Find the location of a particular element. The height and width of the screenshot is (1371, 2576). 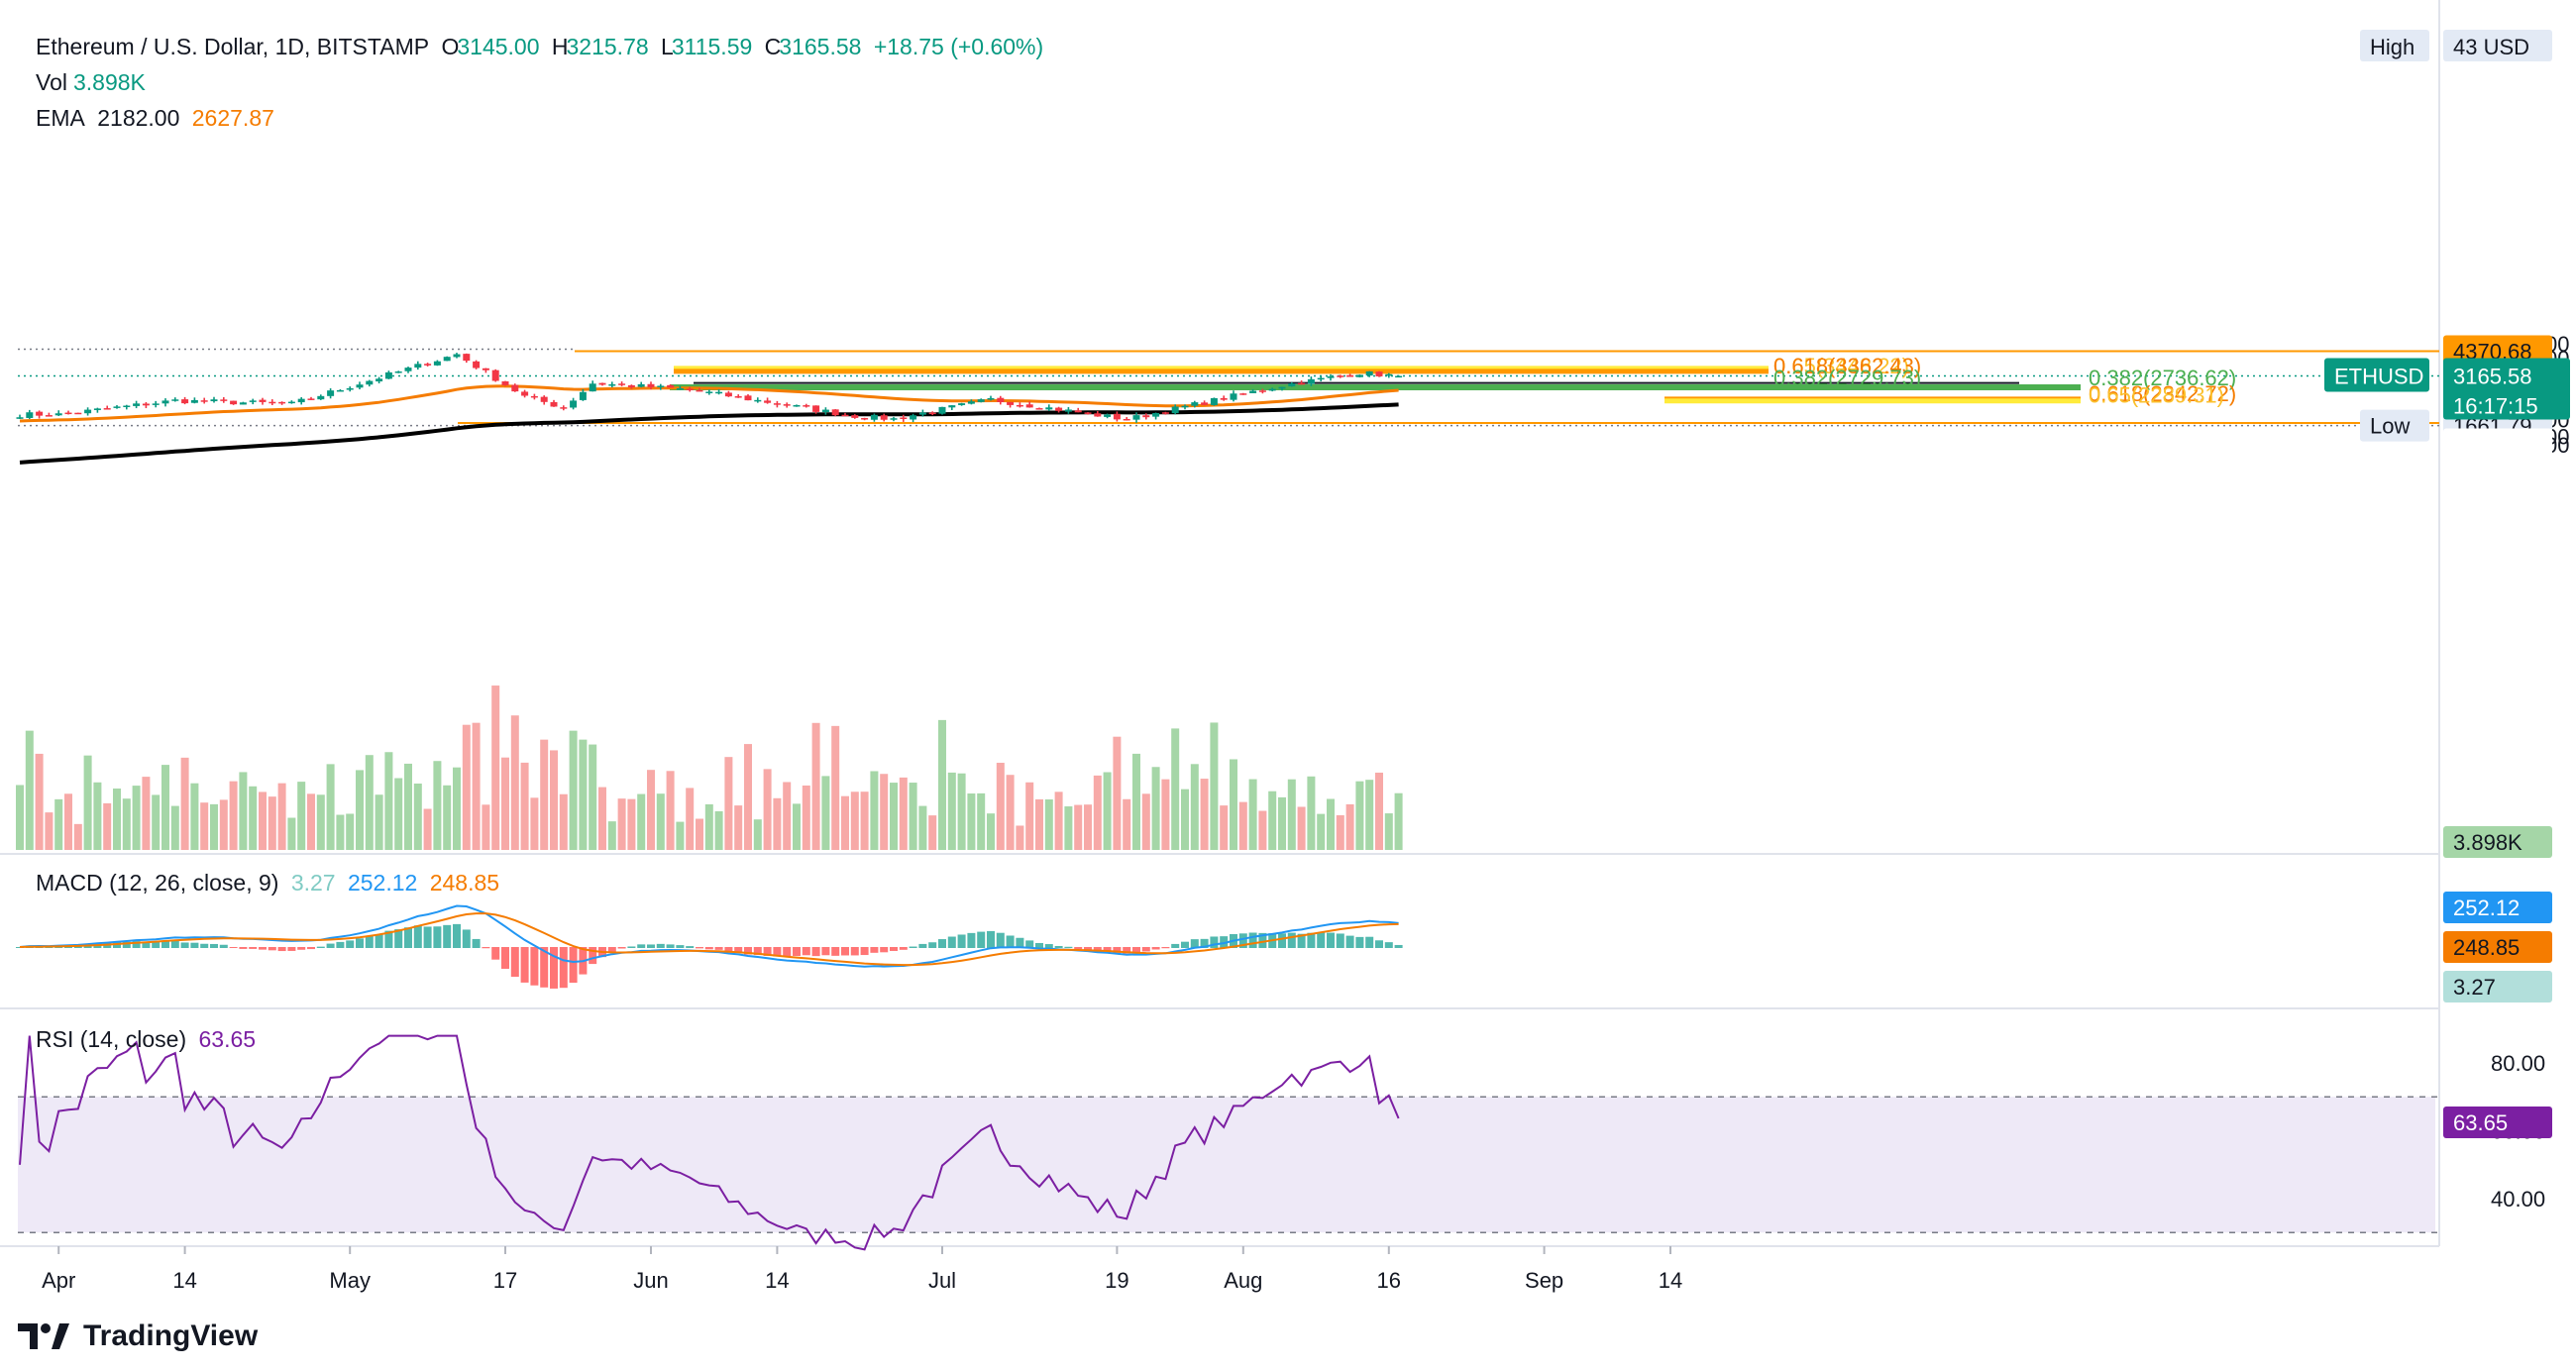

fib-0382-right-label: 0.382(2736.62) is located at coordinates (2162, 378).